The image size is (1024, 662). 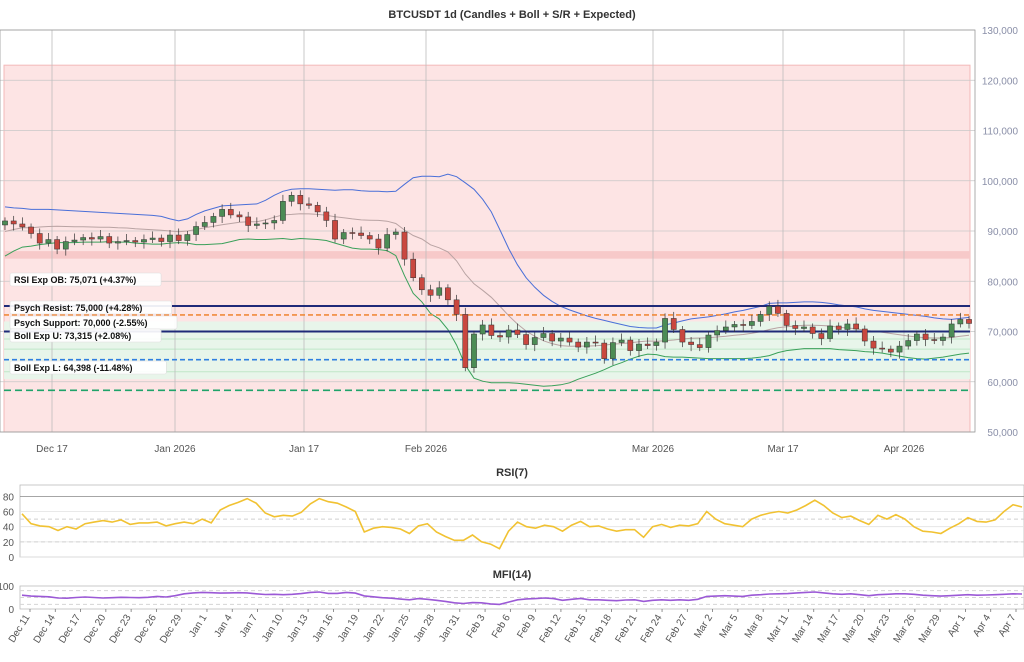 I want to click on mfi-x-tick-label: Mar 5, so click(x=729, y=626).